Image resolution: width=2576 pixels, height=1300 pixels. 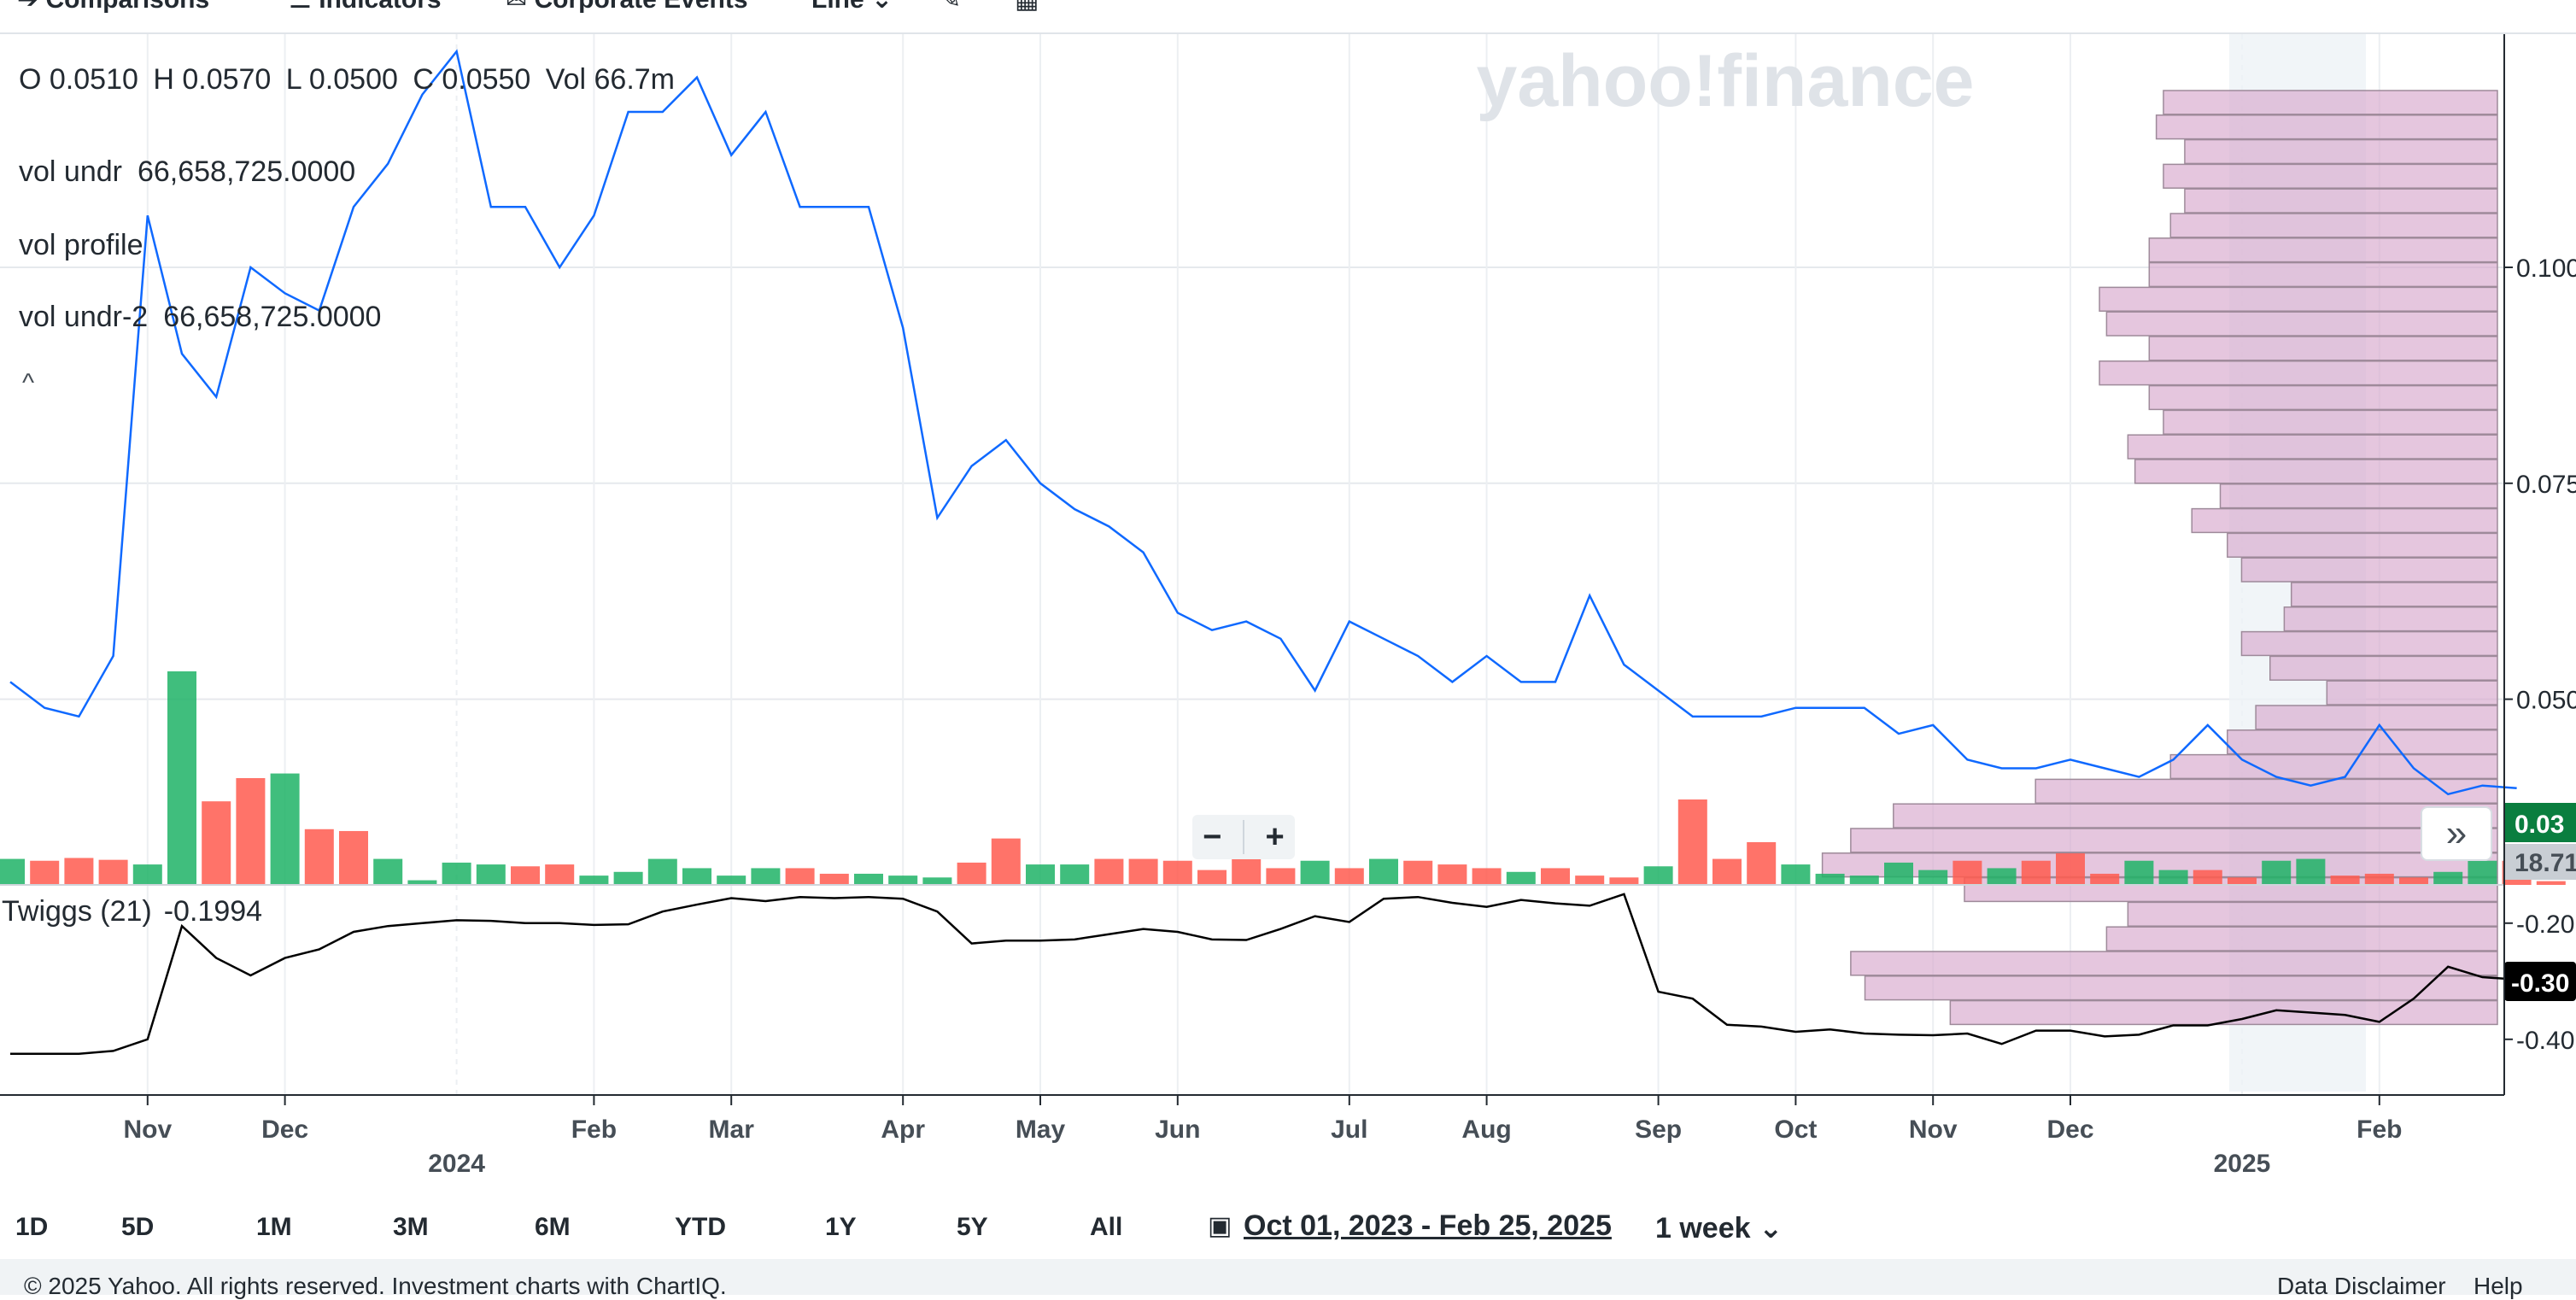 What do you see at coordinates (2361, 1286) in the screenshot?
I see `data-disclaimer-link: Data Disclaimer` at bounding box center [2361, 1286].